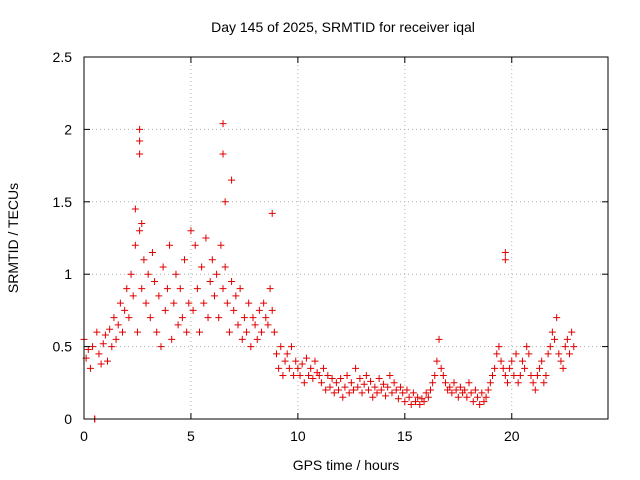 This screenshot has width=640, height=480. Describe the element at coordinates (13, 238) in the screenshot. I see `y-axis-title: SRMTID / TECUs` at that location.